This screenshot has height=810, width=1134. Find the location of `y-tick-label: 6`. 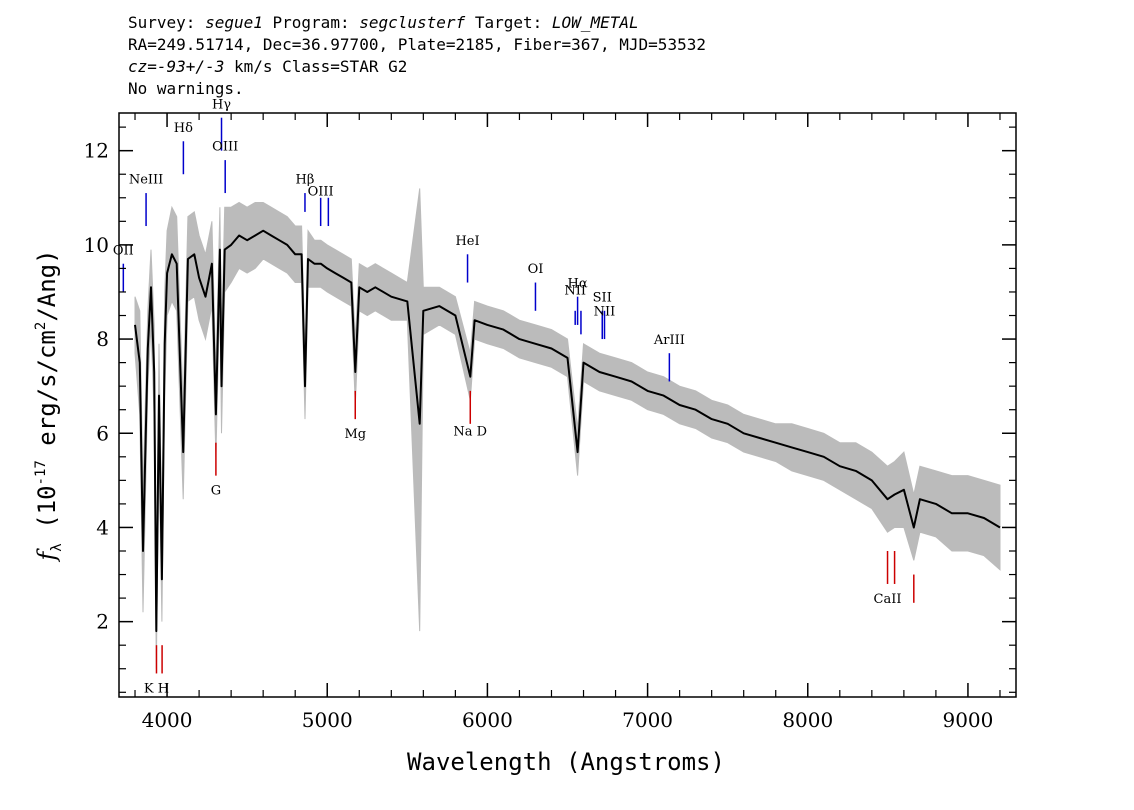

y-tick-label: 6 is located at coordinates (102, 433).